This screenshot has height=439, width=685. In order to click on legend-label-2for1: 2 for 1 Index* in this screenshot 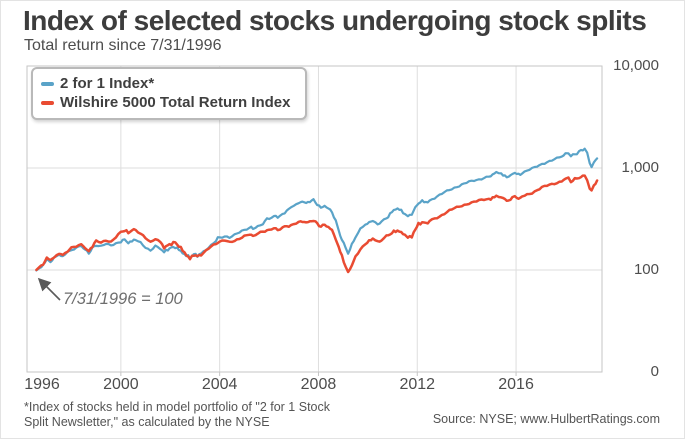, I will do `click(107, 83)`.